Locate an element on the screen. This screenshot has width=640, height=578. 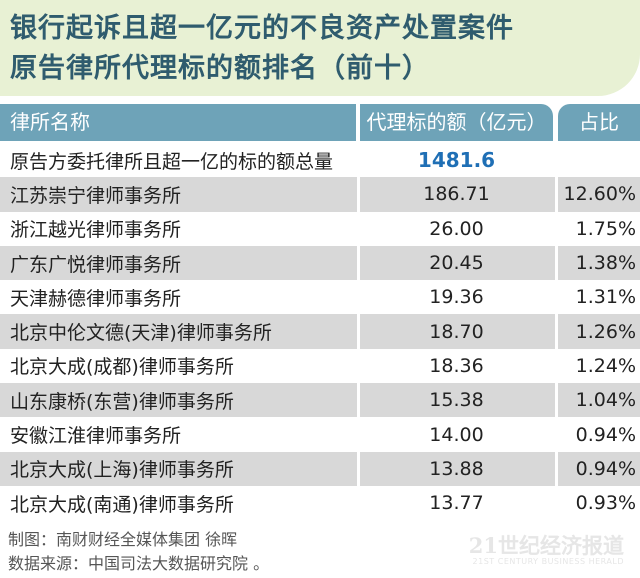
cell-law-firm-name: 广东广悦律师事务所 is located at coordinates (96, 264).